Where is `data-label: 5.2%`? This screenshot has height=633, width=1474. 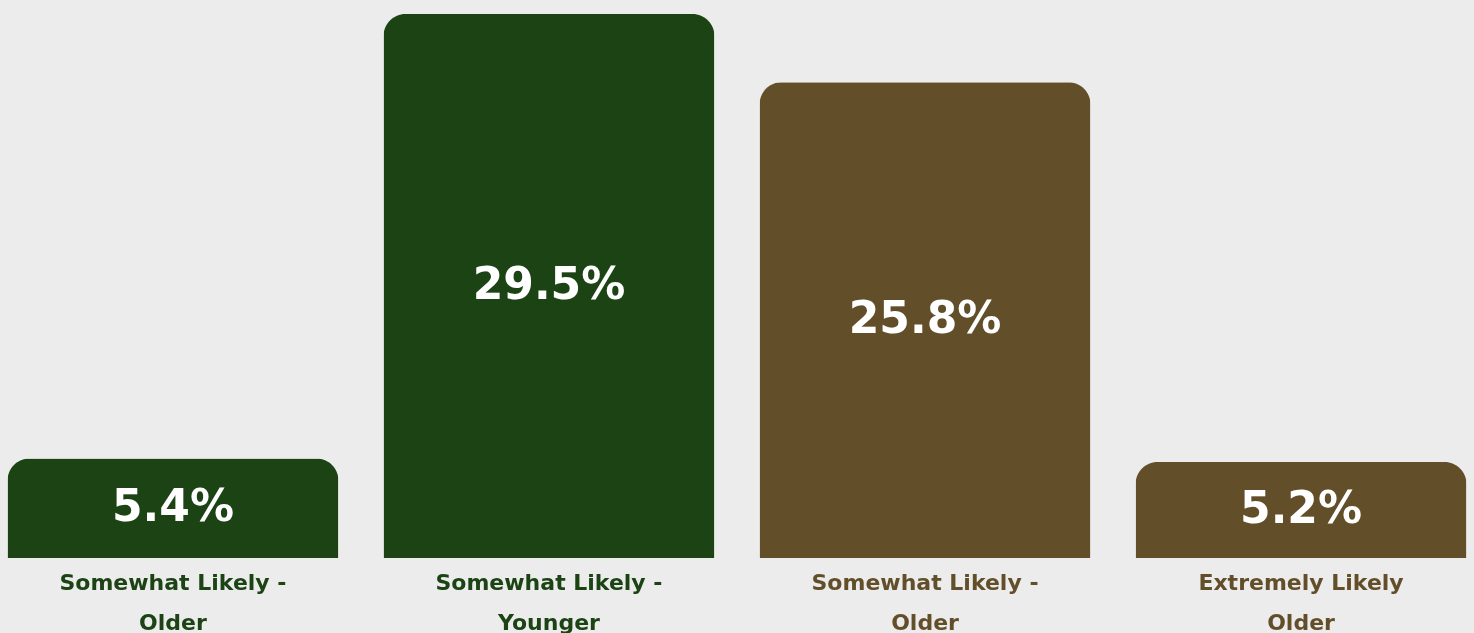 data-label: 5.2% is located at coordinates (1301, 508).